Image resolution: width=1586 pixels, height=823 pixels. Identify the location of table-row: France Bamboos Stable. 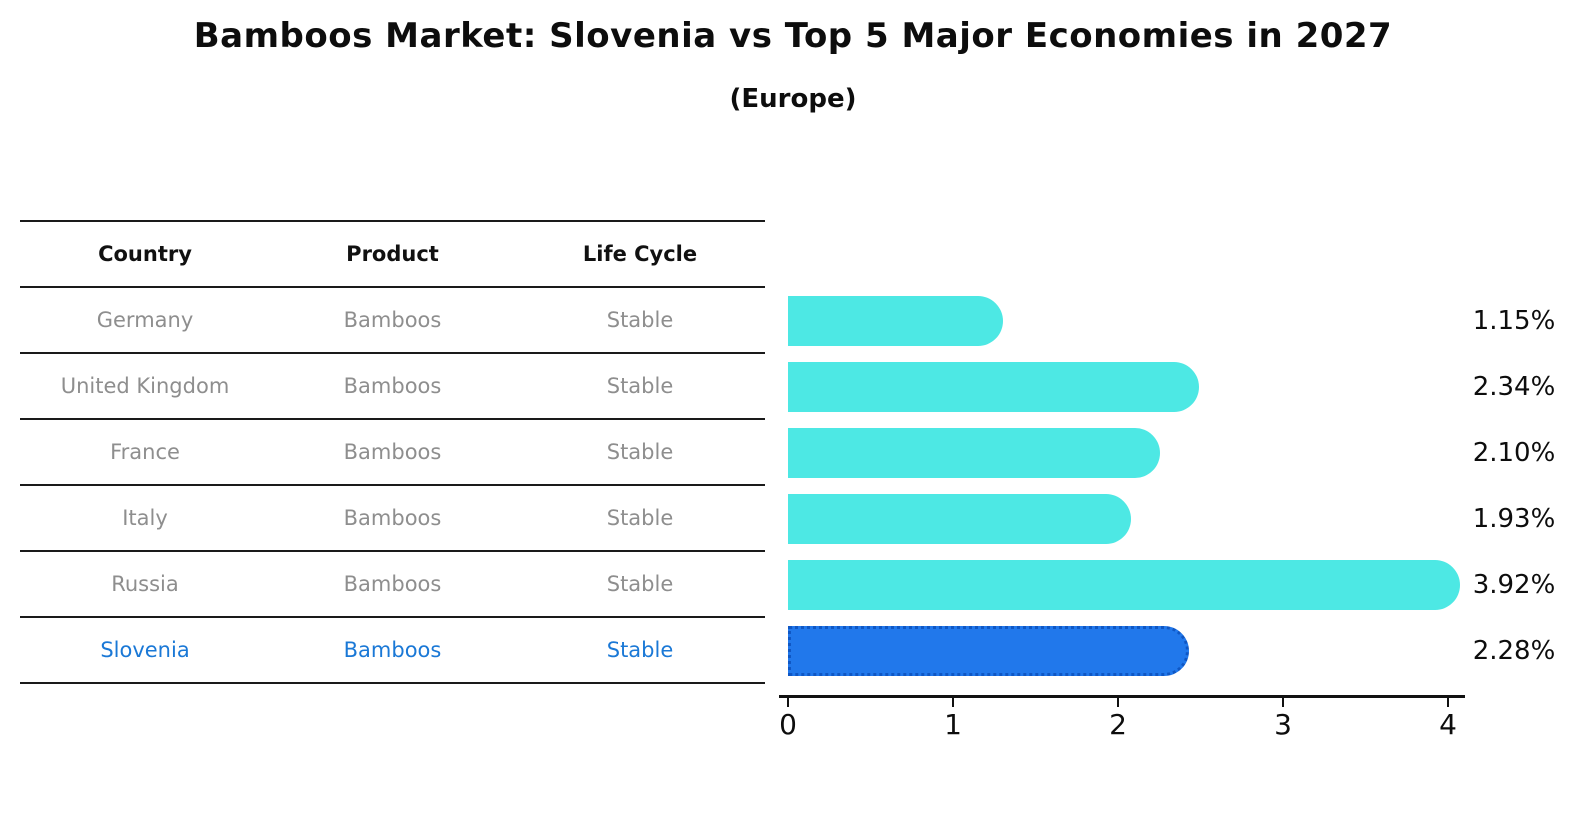
(392, 452).